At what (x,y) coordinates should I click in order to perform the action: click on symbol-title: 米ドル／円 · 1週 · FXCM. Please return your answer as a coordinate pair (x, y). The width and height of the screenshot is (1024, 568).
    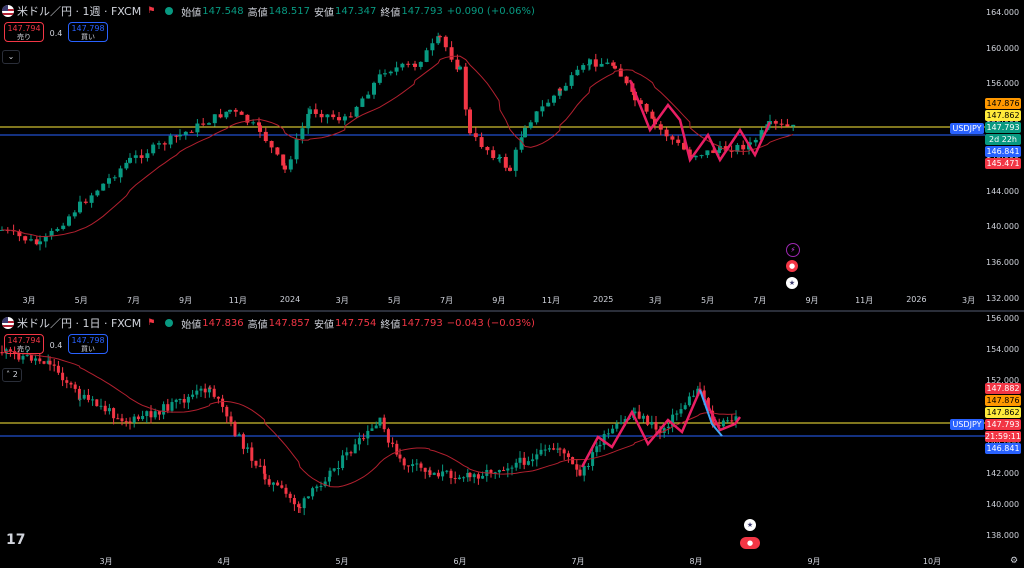
    Looking at the image, I should click on (79, 11).